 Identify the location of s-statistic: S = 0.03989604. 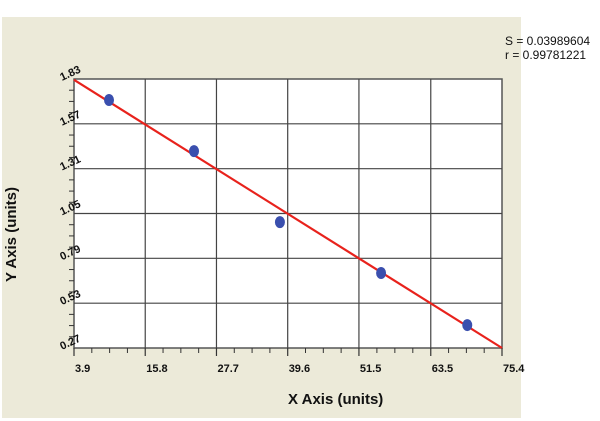
(548, 41).